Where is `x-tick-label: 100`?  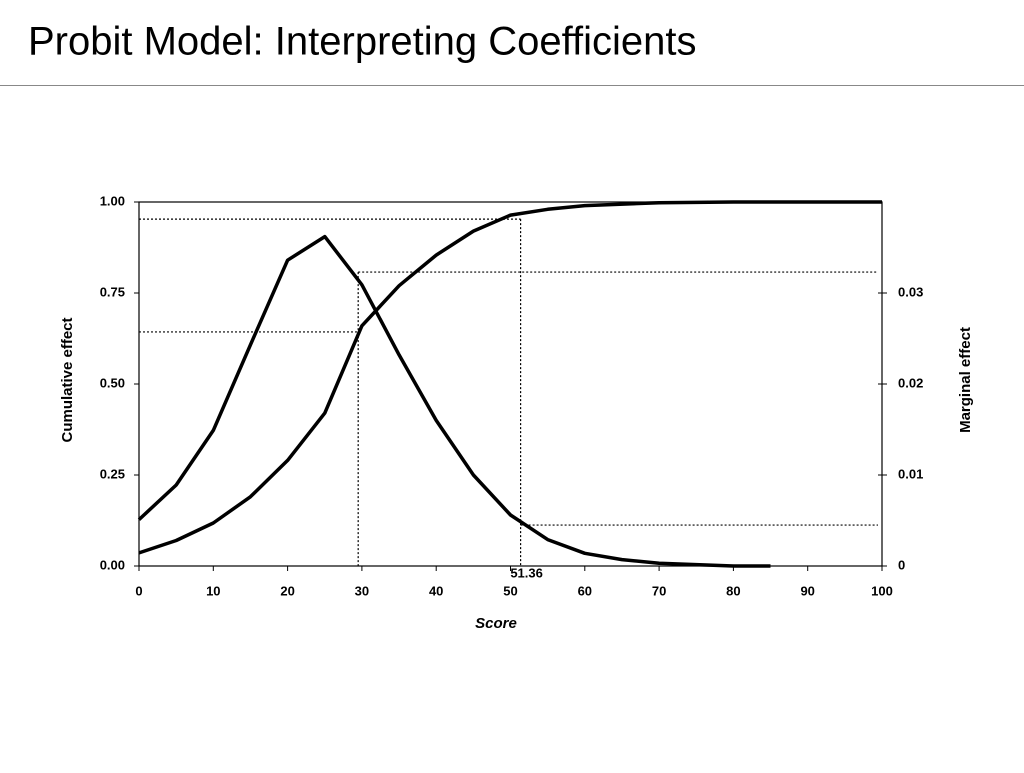
x-tick-label: 100 is located at coordinates (882, 590).